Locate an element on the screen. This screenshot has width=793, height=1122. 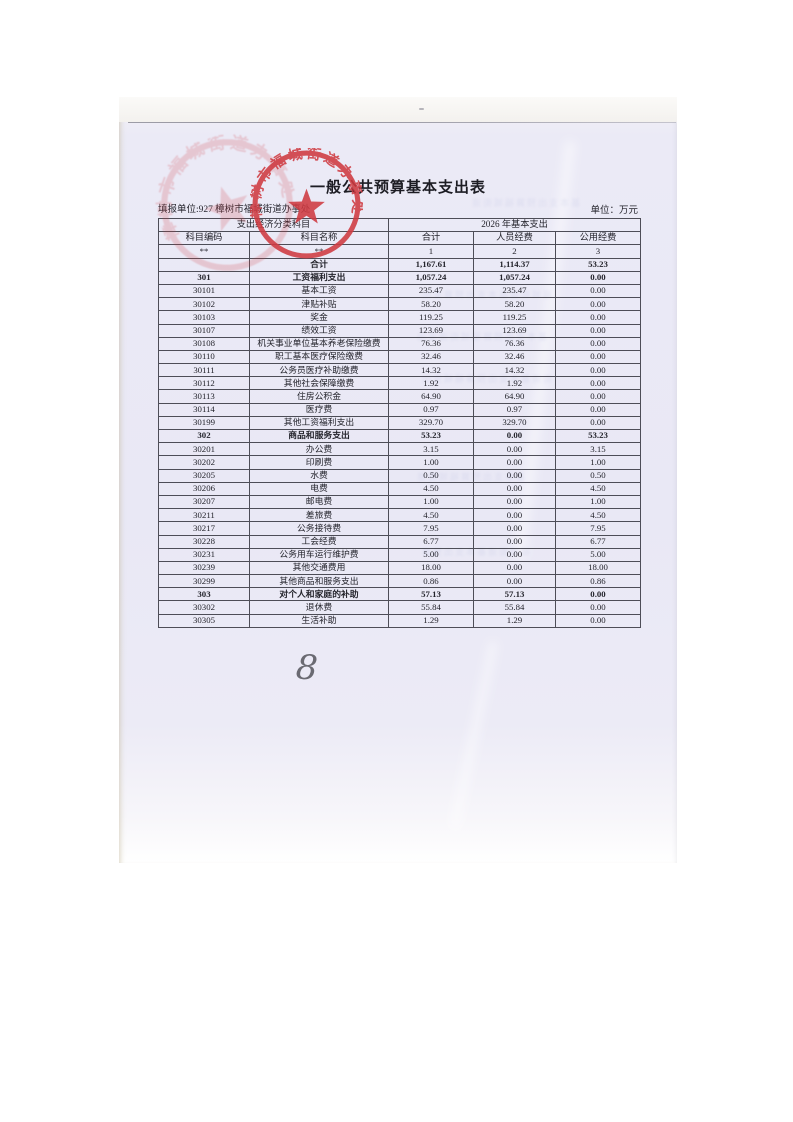
table-row: 30103 奖金 119.25 119.25 0.00 is located at coordinates (399, 317).